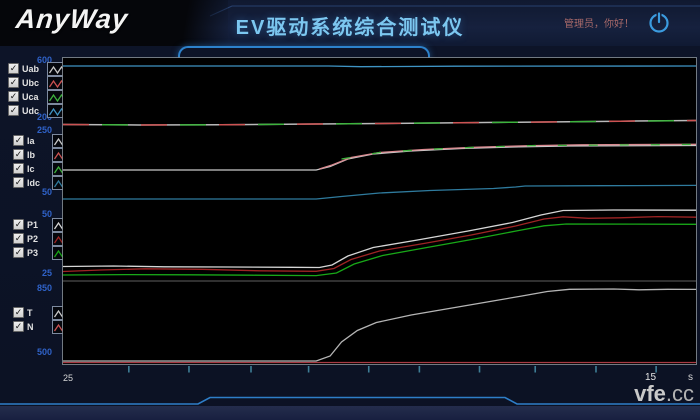  Describe the element at coordinates (44, 117) in the screenshot. I see `scale-label: 200` at that location.